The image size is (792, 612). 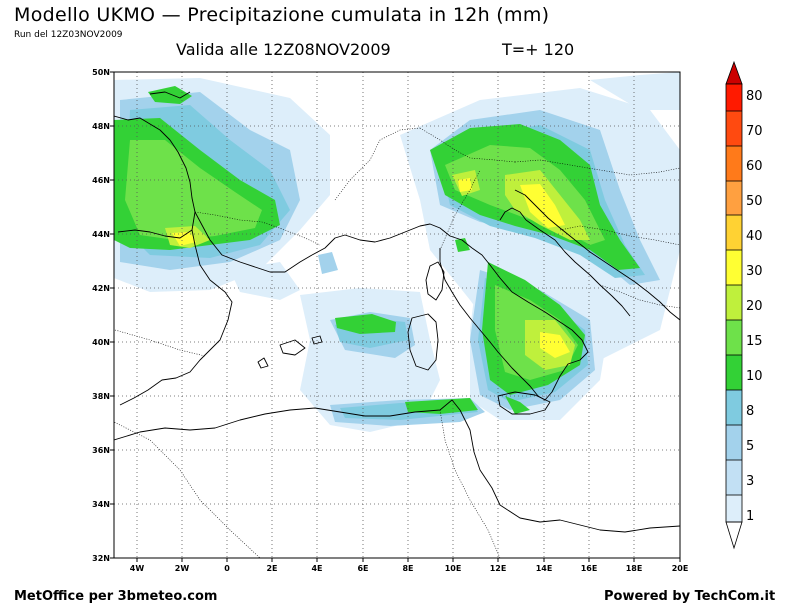 What do you see at coordinates (116, 596) in the screenshot?
I see `footer-credit-left: MetOffice per 3bmeteo.com` at bounding box center [116, 596].